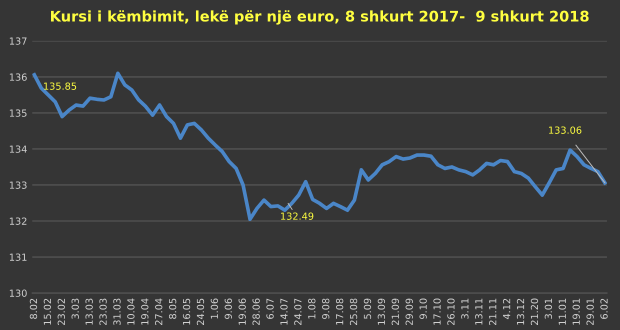 The image size is (620, 330). Describe the element at coordinates (158, 312) in the screenshot. I see `x-tick-label: 27.04` at that location.